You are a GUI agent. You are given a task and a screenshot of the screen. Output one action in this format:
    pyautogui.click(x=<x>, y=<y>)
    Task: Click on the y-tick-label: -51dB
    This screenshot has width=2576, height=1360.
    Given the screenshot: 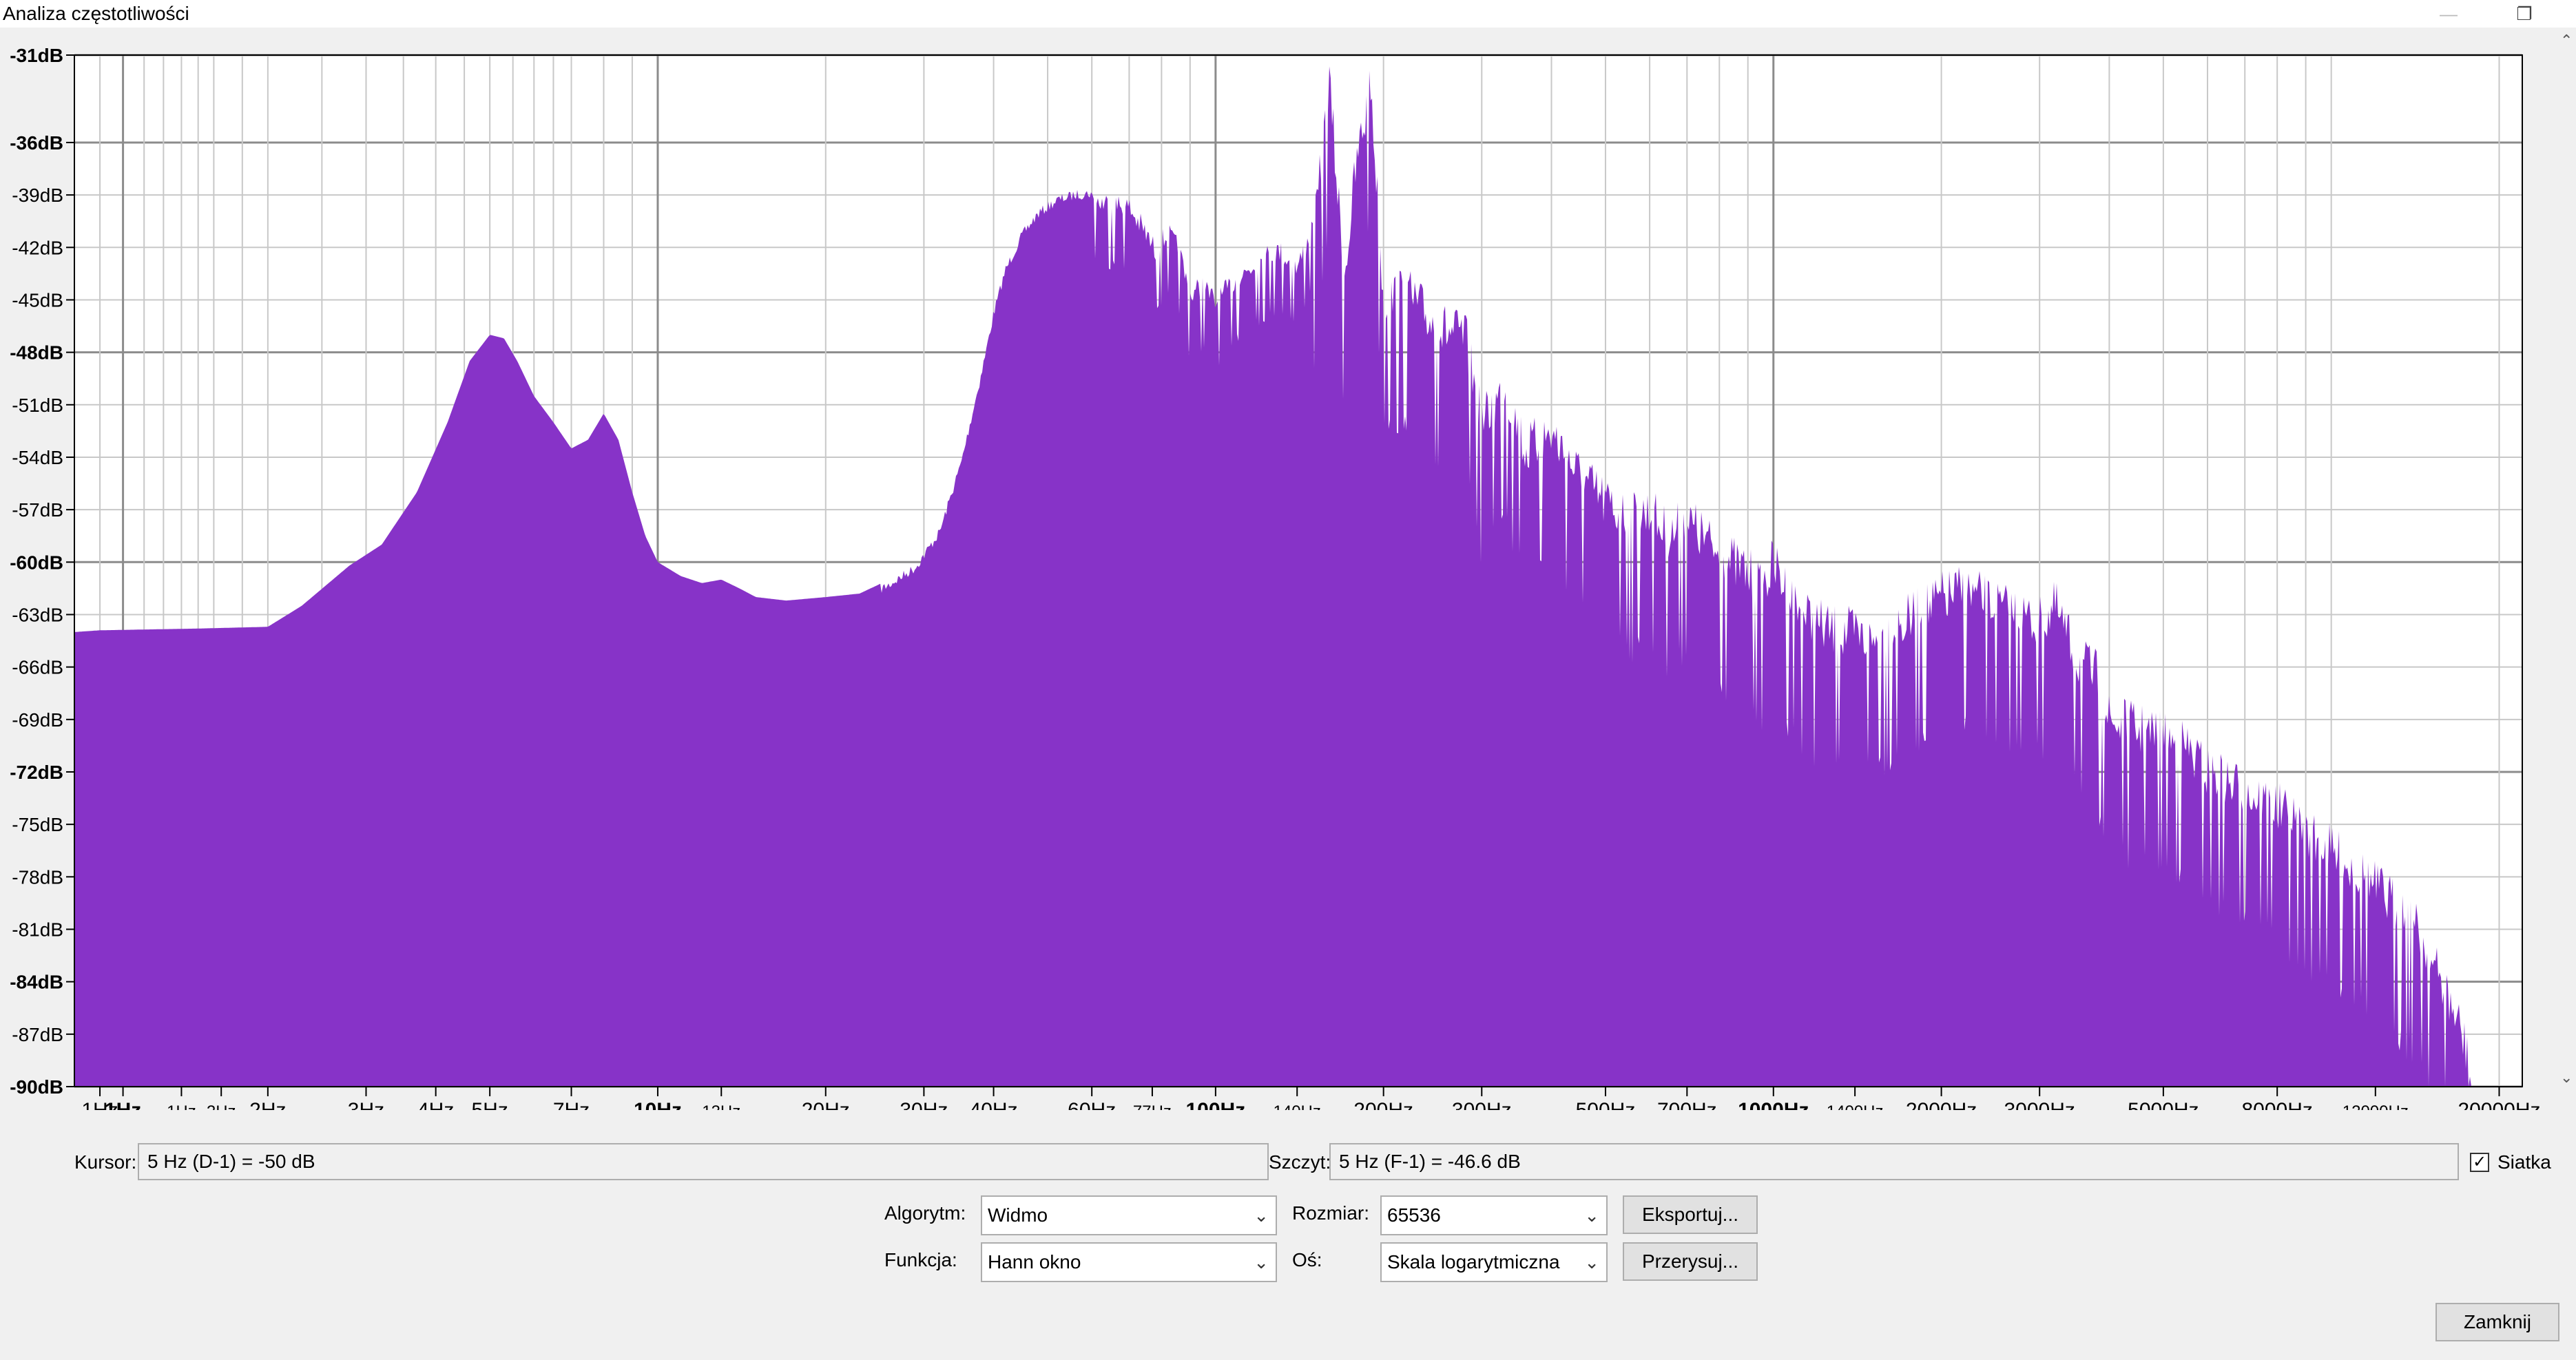 What is the action you would take?
    pyautogui.click(x=37, y=405)
    